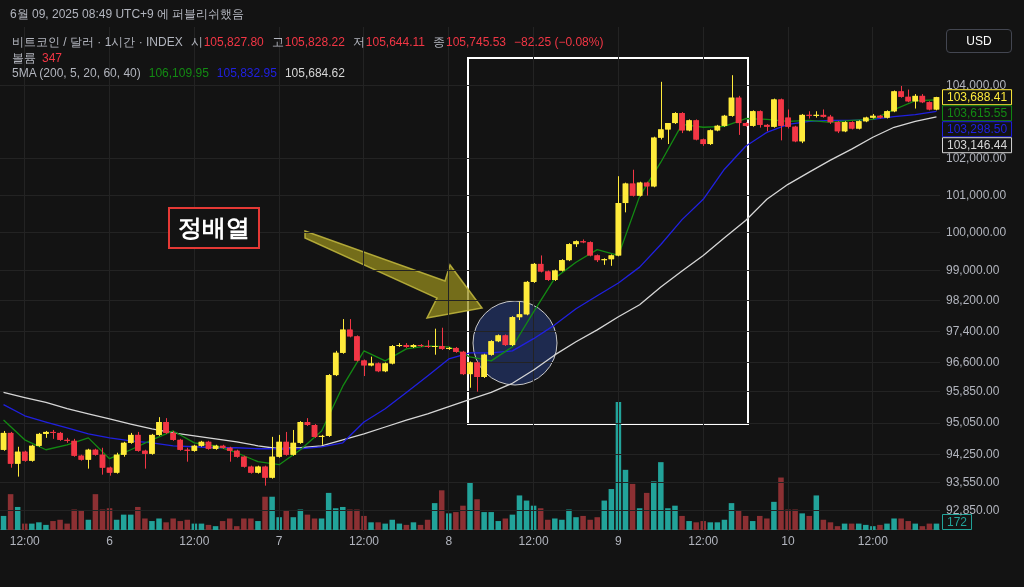 The image size is (1024, 587). I want to click on x-tick-label: 8, so click(449, 541).